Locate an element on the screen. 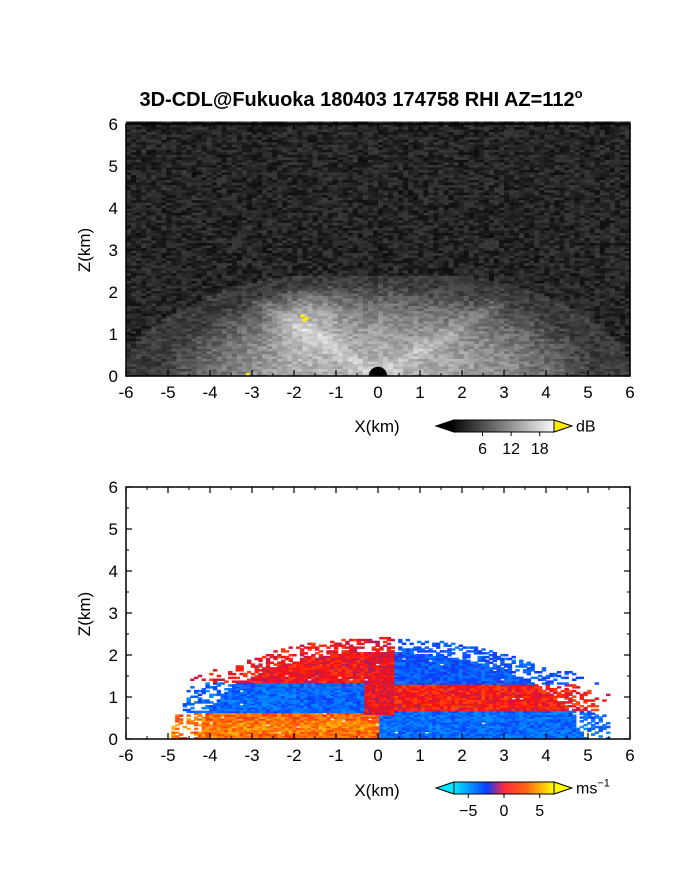 Image resolution: width=680 pixels, height=880 pixels. colorbar-tick-label: −5 is located at coordinates (468, 811).